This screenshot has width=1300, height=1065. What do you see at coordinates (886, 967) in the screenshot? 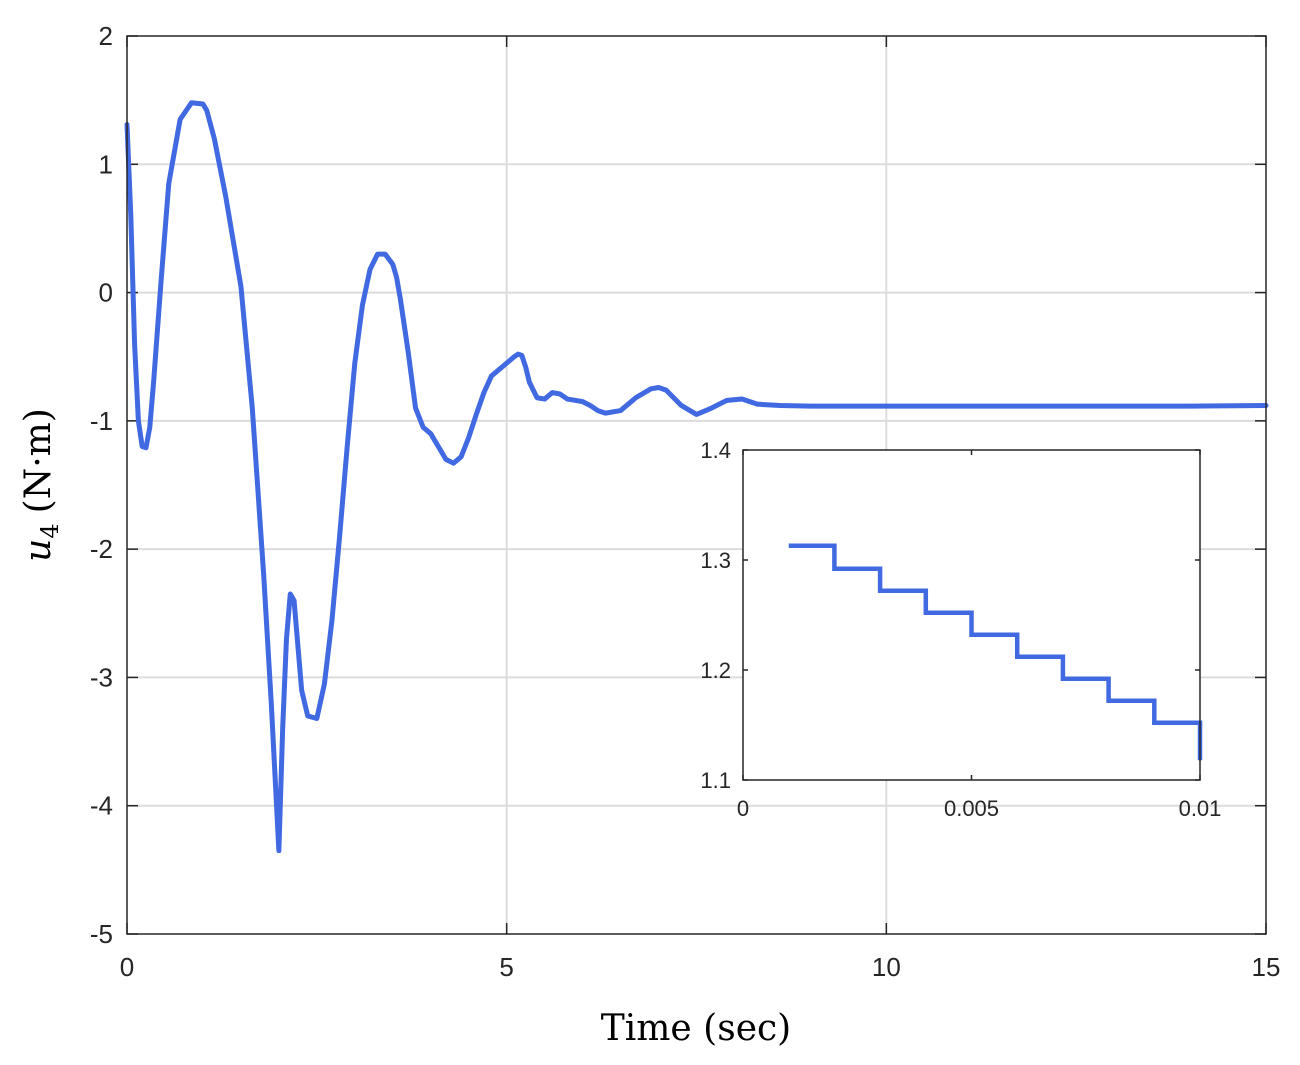
I see `x-tick-label: 10` at bounding box center [886, 967].